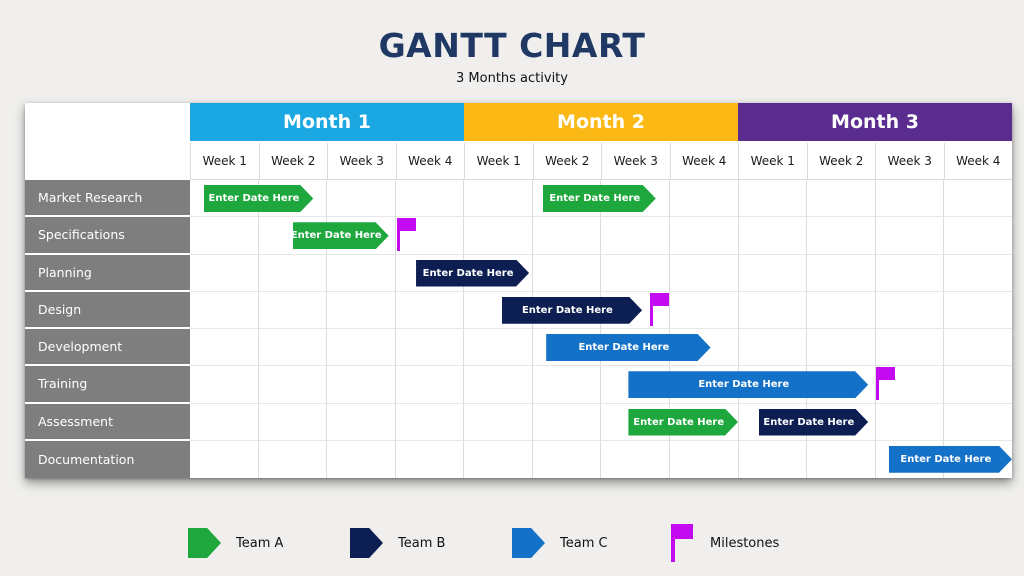 The height and width of the screenshot is (576, 1024). I want to click on task-row-design: Design Enter Date Here, so click(518, 310).